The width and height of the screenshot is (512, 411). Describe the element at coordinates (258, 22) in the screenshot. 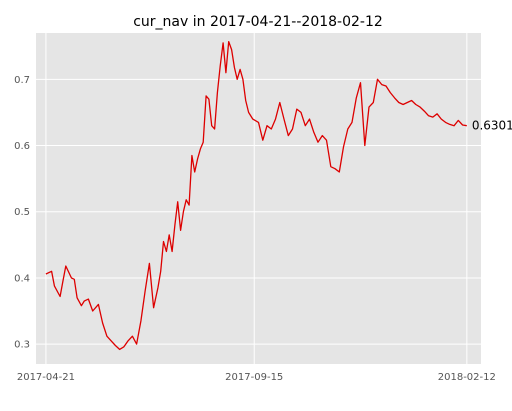

I see `chart-title: cur_nav in 2017-04-21--2018-02-12` at that location.